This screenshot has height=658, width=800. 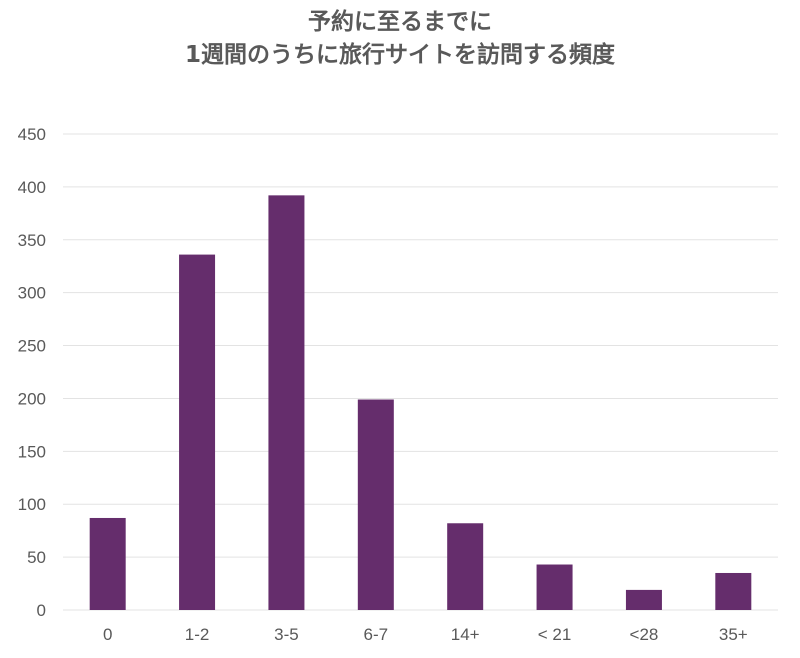 I want to click on y-tick-label: 250, so click(x=32, y=346).